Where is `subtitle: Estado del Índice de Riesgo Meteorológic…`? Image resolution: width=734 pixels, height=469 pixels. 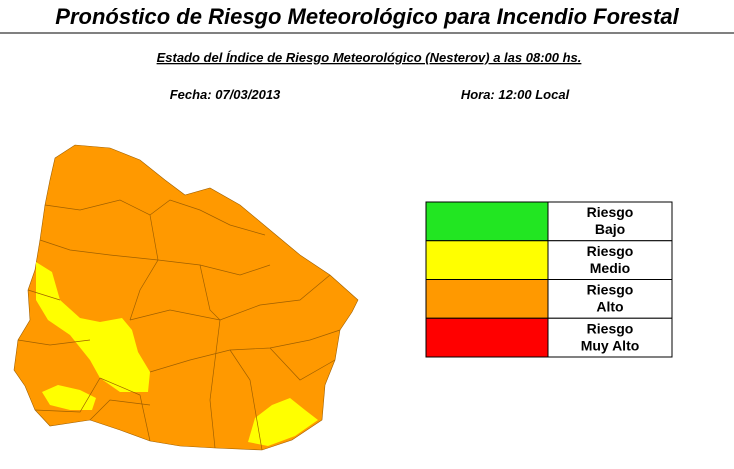 subtitle: Estado del Índice de Riesgo Meteorológic… is located at coordinates (369, 57).